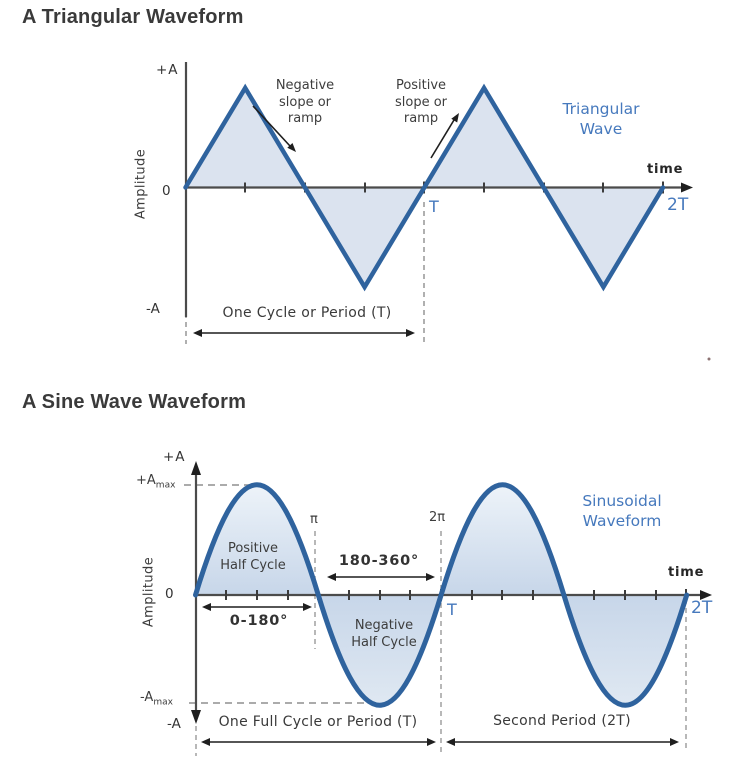 This screenshot has width=731, height=768. Describe the element at coordinates (318, 722) in the screenshot. I see `sine-period-one-label: One Full Cycle or Period (T)` at that location.